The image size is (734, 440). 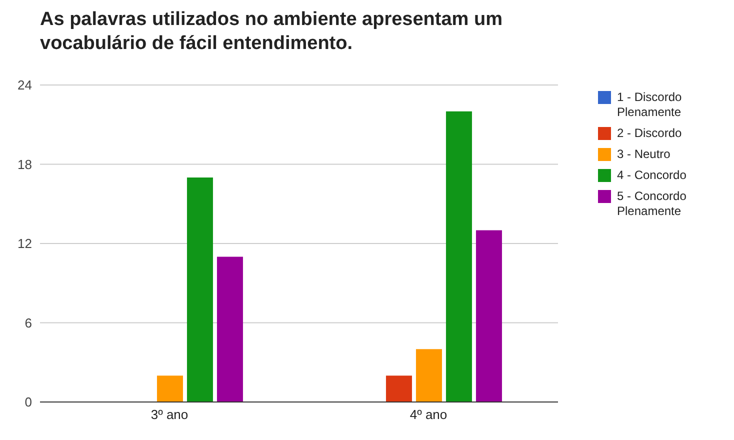 I want to click on legend-label: 4 - Concordo, so click(x=651, y=175).